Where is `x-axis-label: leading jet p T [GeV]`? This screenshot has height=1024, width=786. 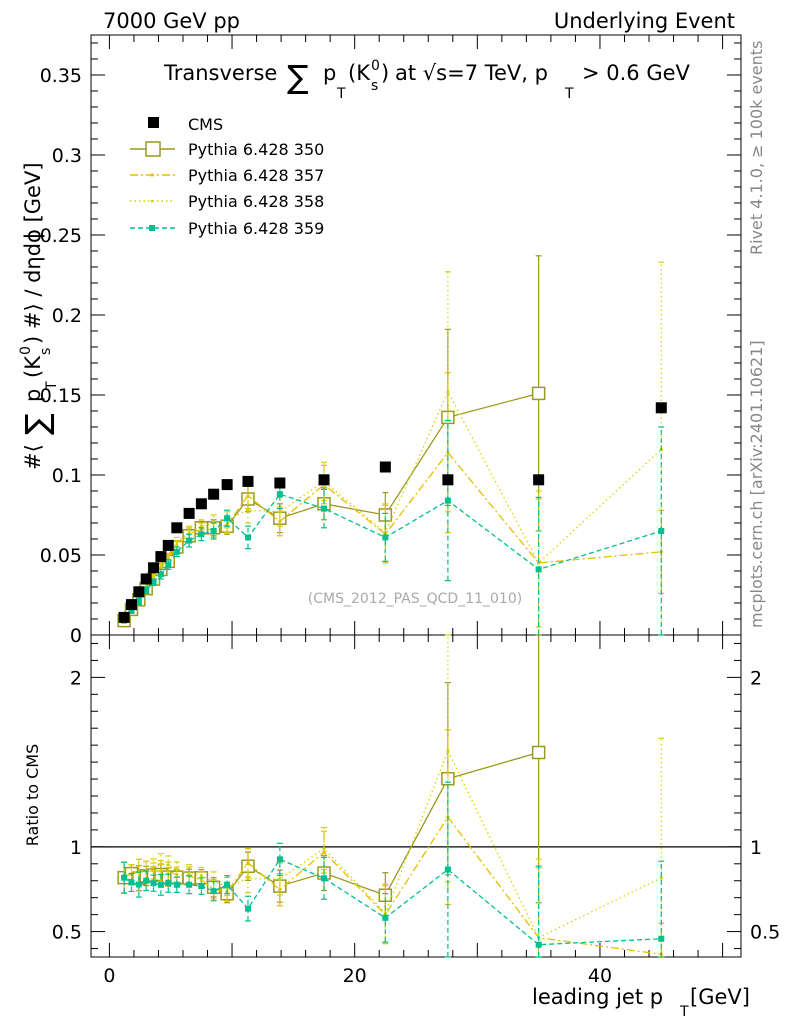
x-axis-label: leading jet p T [GeV] is located at coordinates (641, 1002).